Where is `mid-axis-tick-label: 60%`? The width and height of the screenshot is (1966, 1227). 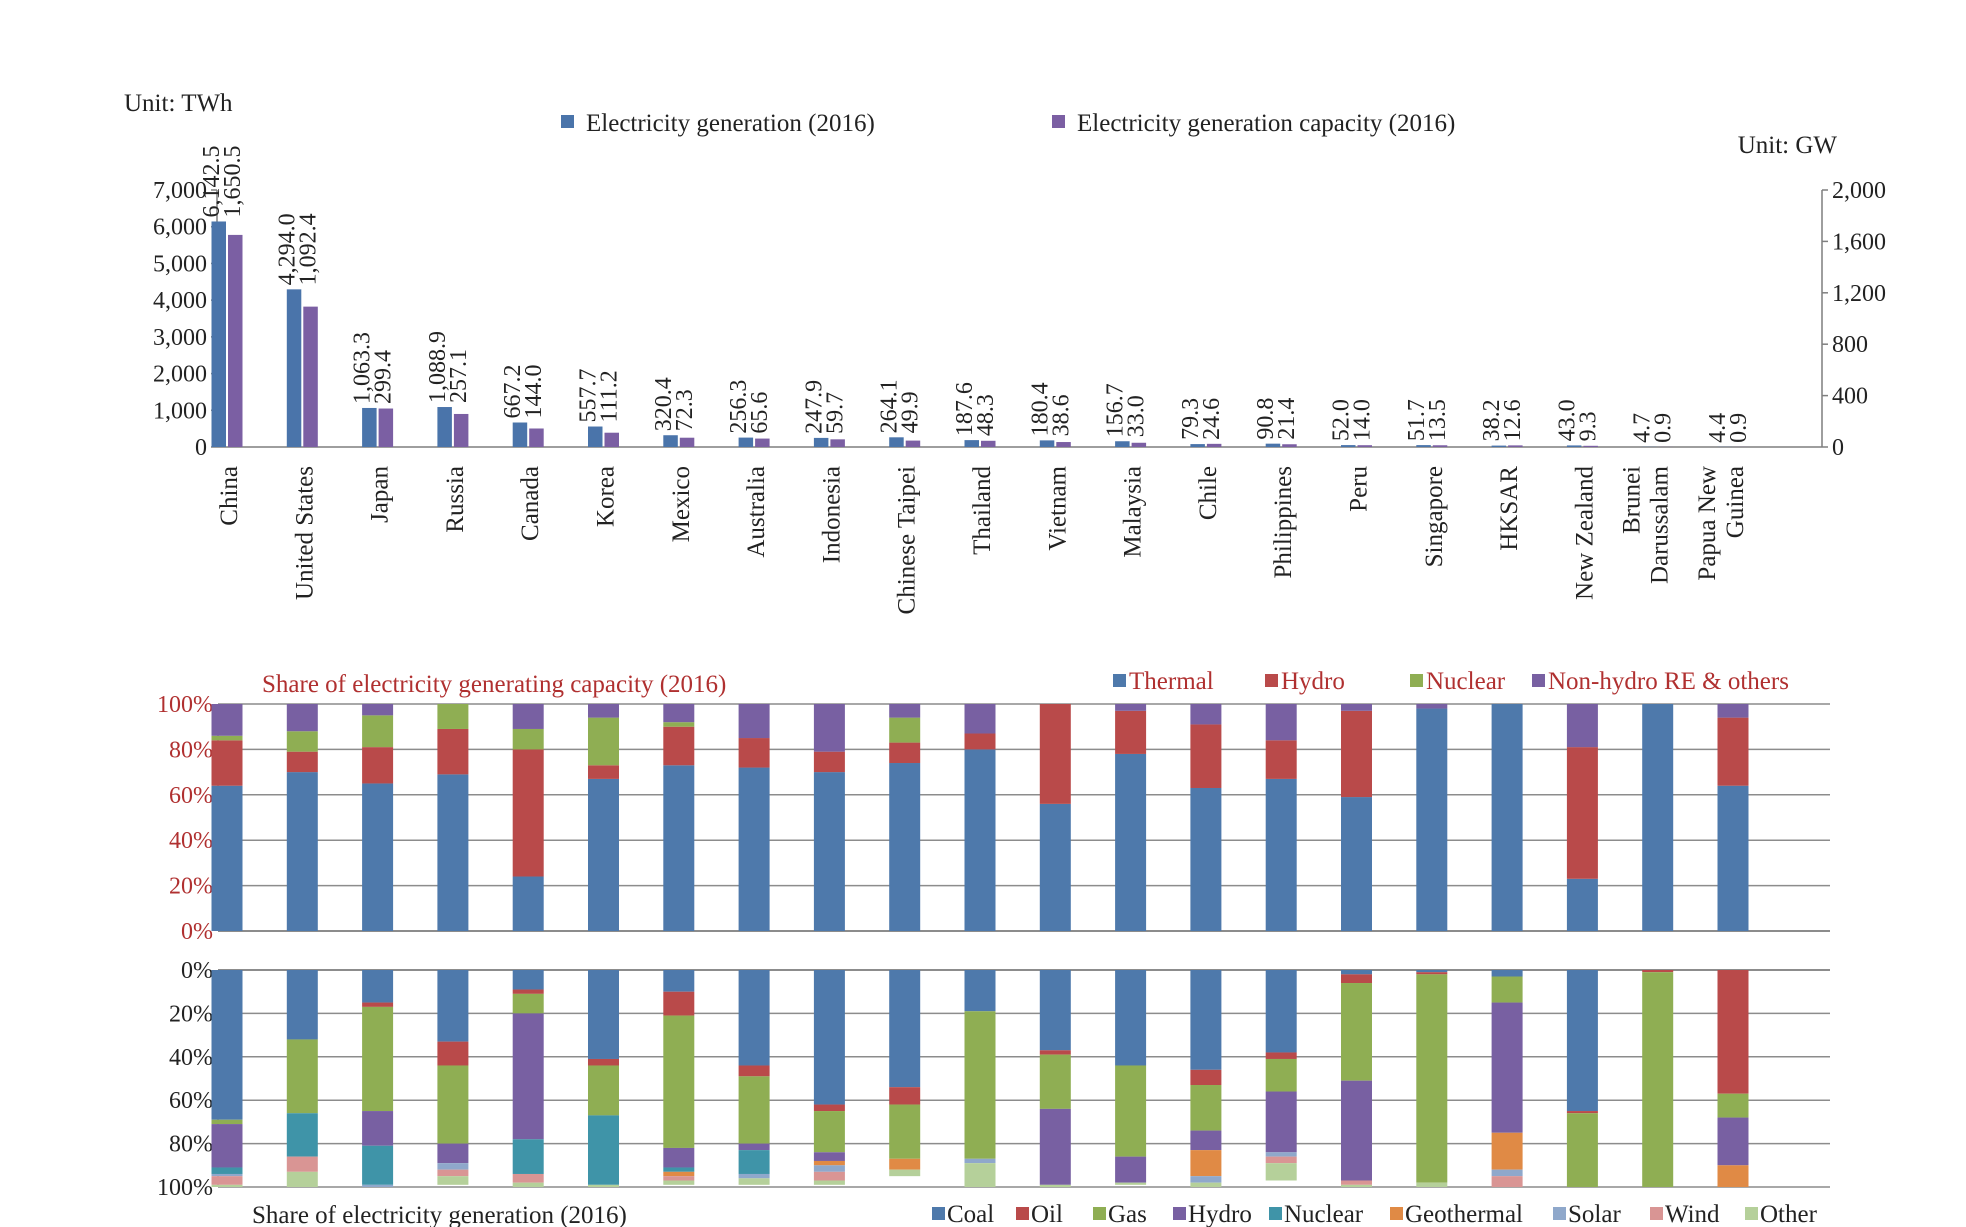
mid-axis-tick-label: 60% is located at coordinates (191, 796).